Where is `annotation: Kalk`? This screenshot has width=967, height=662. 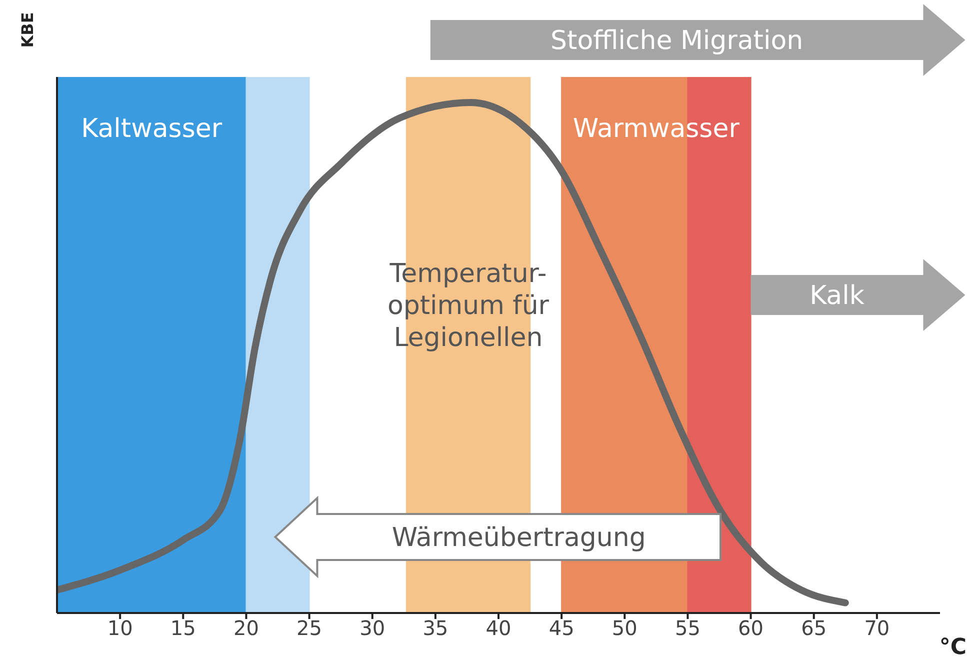 annotation: Kalk is located at coordinates (837, 296).